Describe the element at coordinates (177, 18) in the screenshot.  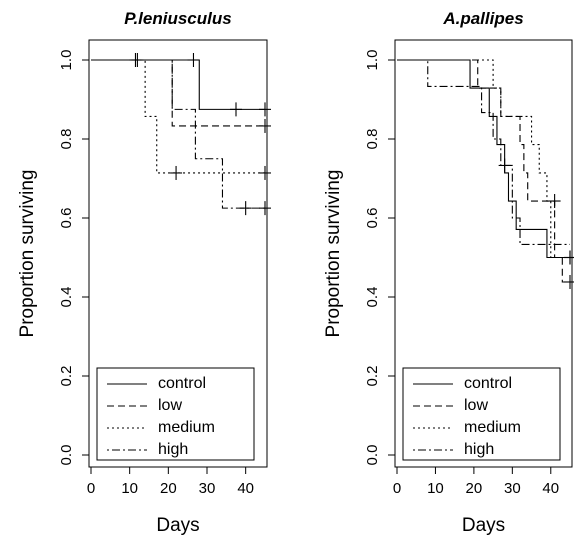
I see `chart-title: P.leniusculus` at that location.